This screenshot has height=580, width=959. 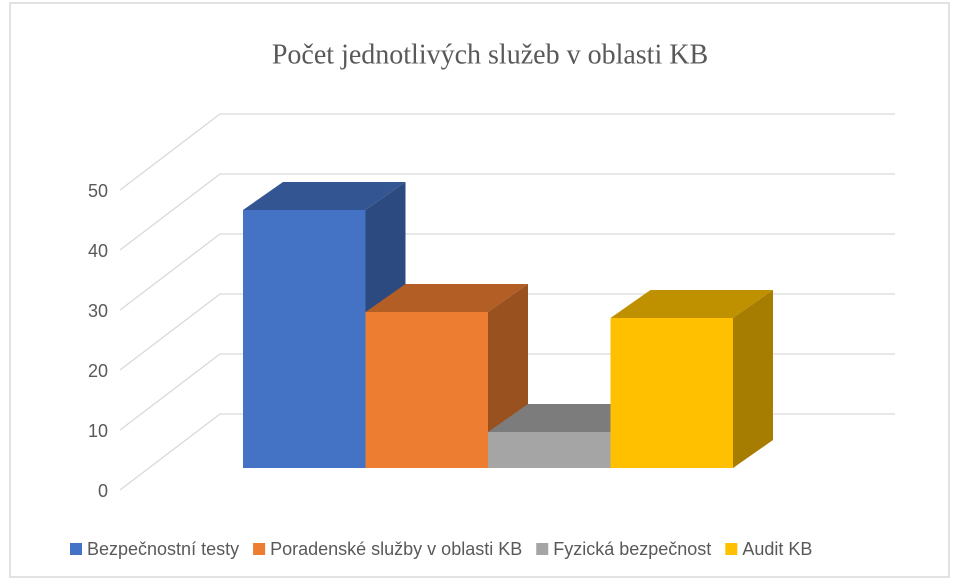 I want to click on legend-label: Poradenské služby v oblasti KB, so click(x=396, y=549).